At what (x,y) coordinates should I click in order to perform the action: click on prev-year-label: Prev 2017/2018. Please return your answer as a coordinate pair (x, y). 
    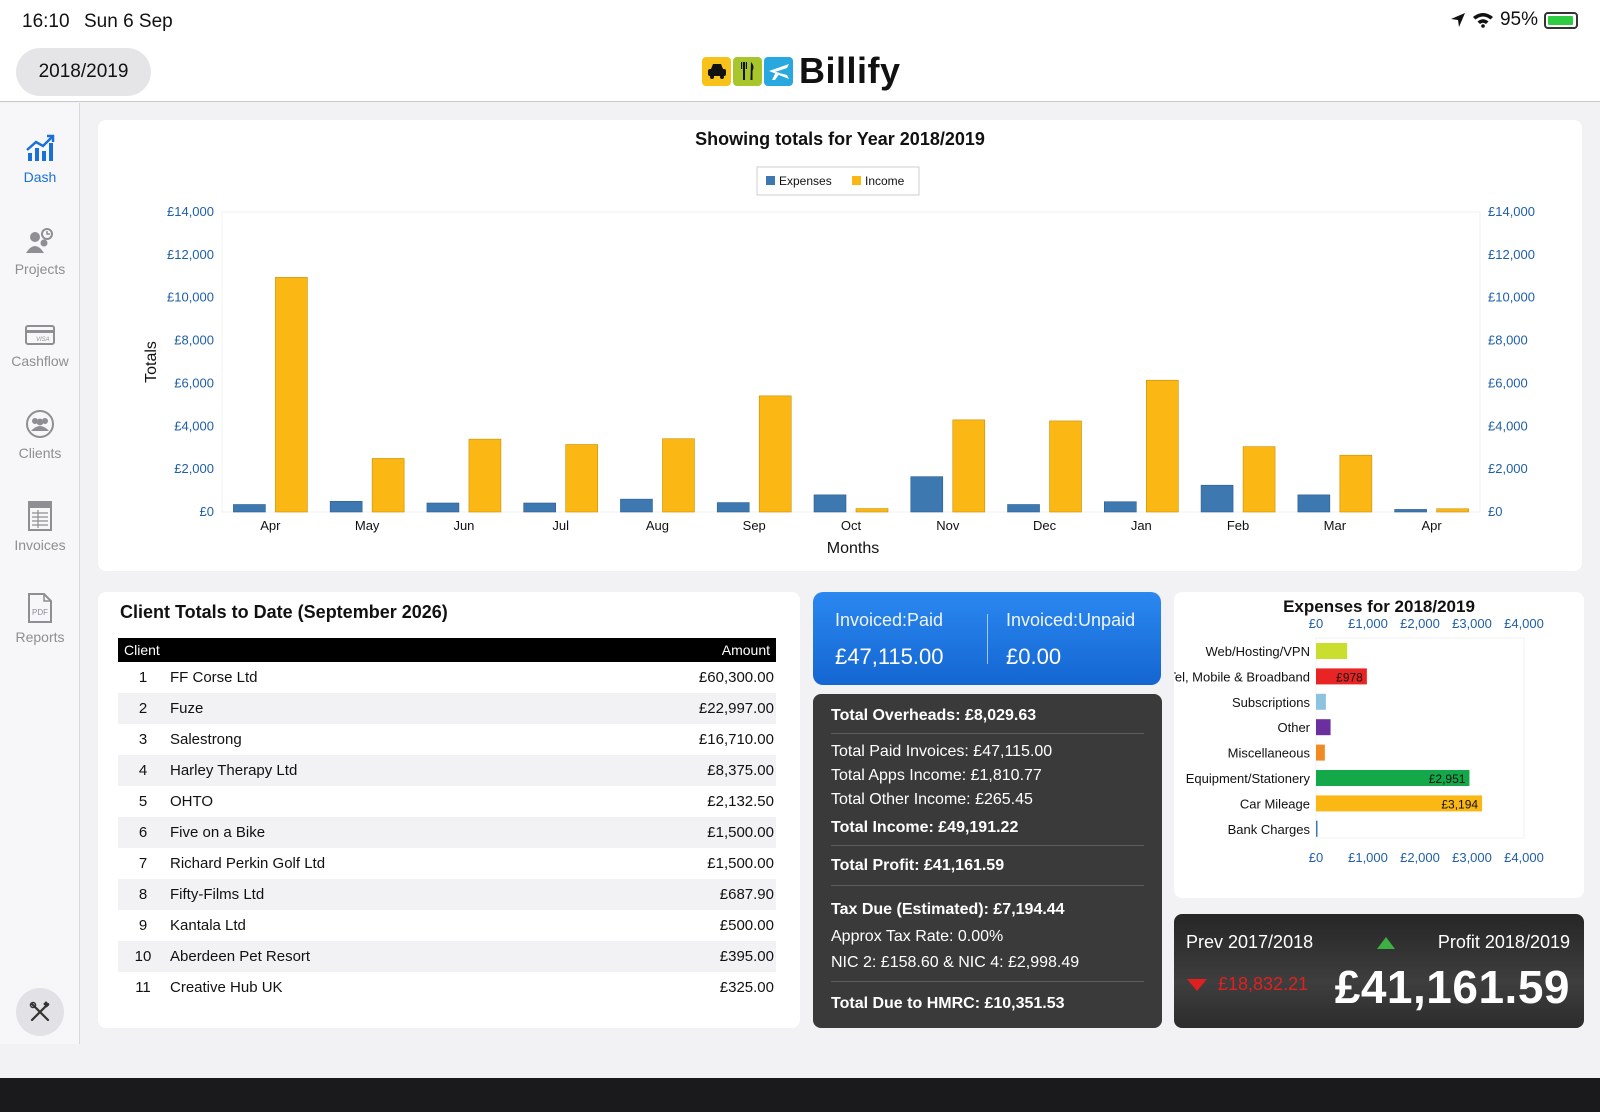
    Looking at the image, I should click on (1250, 942).